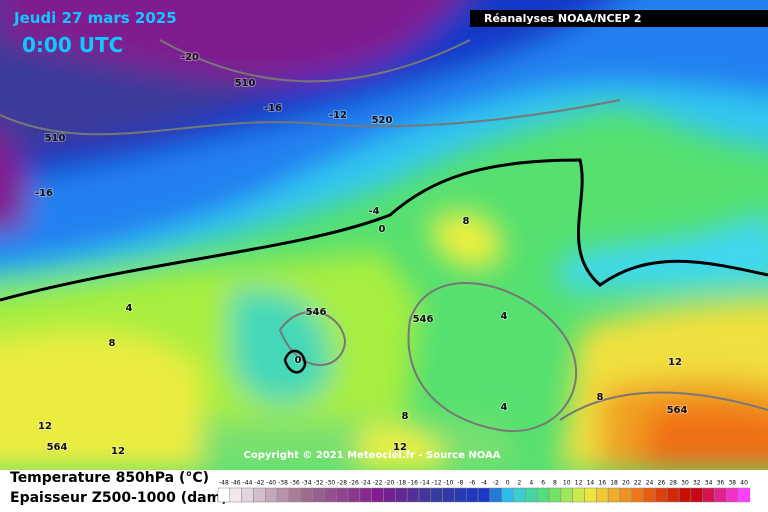  Describe the element at coordinates (307, 483) in the screenshot. I see `legend-label: -34` at that location.